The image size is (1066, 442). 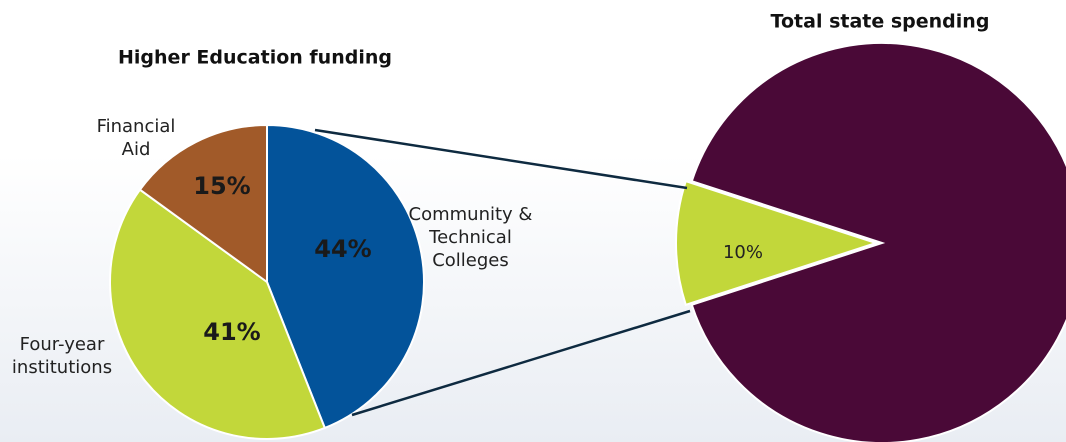 What do you see at coordinates (136, 138) in the screenshot?
I see `category-label: Financial Aid` at bounding box center [136, 138].